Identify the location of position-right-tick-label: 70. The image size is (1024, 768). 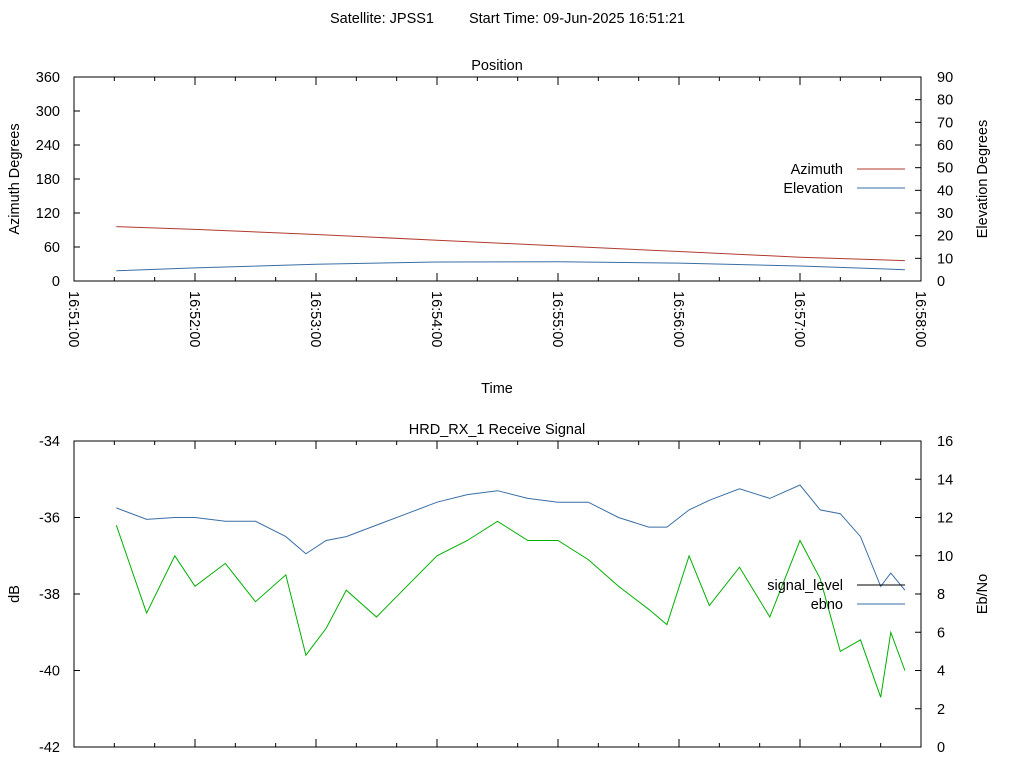
(945, 123).